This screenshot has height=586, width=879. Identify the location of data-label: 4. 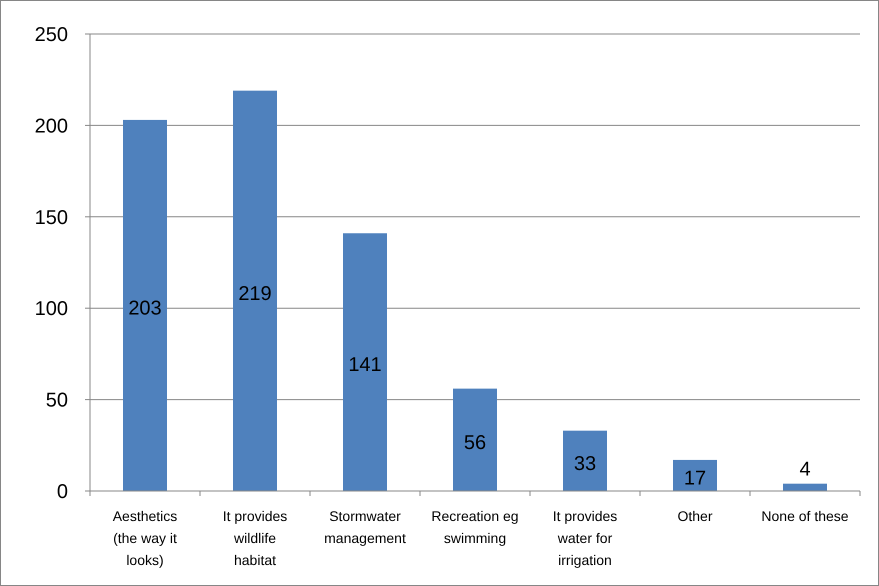
(805, 469).